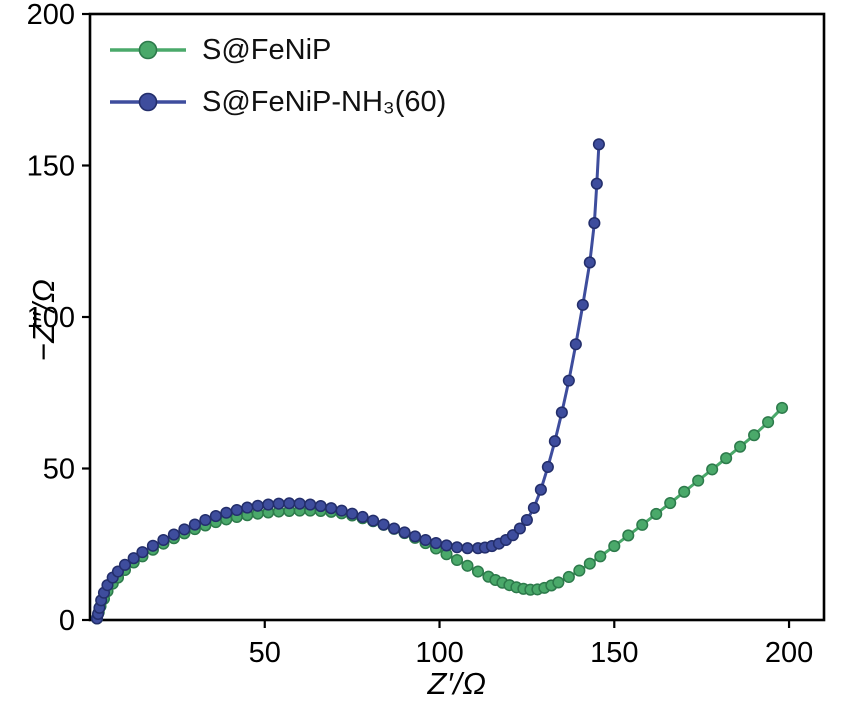  What do you see at coordinates (51, 15) in the screenshot?
I see `y-tick-label: 200` at bounding box center [51, 15].